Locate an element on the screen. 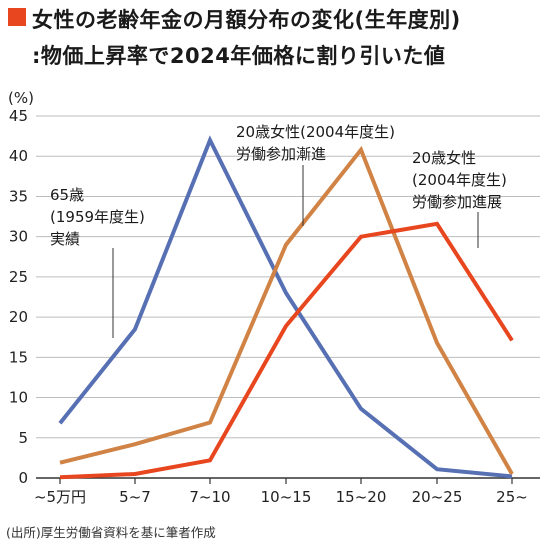 Image resolution: width=550 pixels, height=551 pixels. x-tick-label: ~5万円 is located at coordinates (60, 497).